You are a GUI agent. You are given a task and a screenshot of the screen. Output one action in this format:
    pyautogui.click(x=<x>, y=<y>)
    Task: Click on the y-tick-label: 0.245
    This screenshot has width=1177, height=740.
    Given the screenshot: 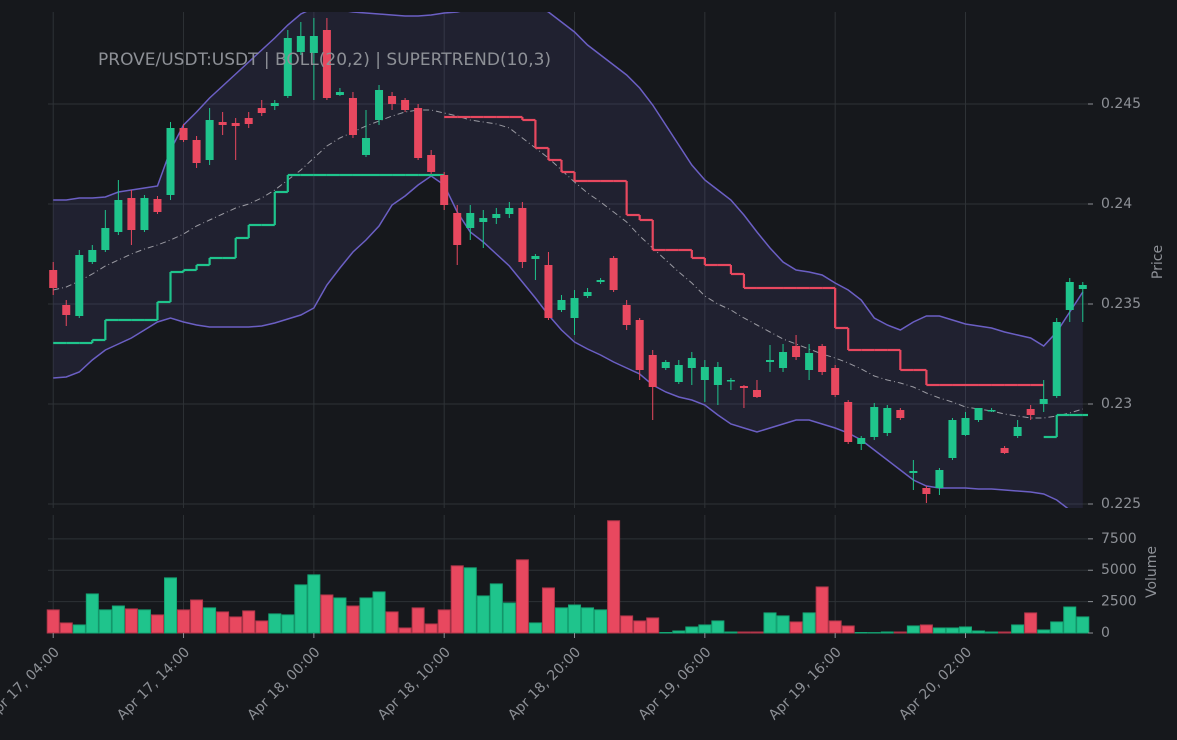 What is the action you would take?
    pyautogui.click(x=1121, y=104)
    